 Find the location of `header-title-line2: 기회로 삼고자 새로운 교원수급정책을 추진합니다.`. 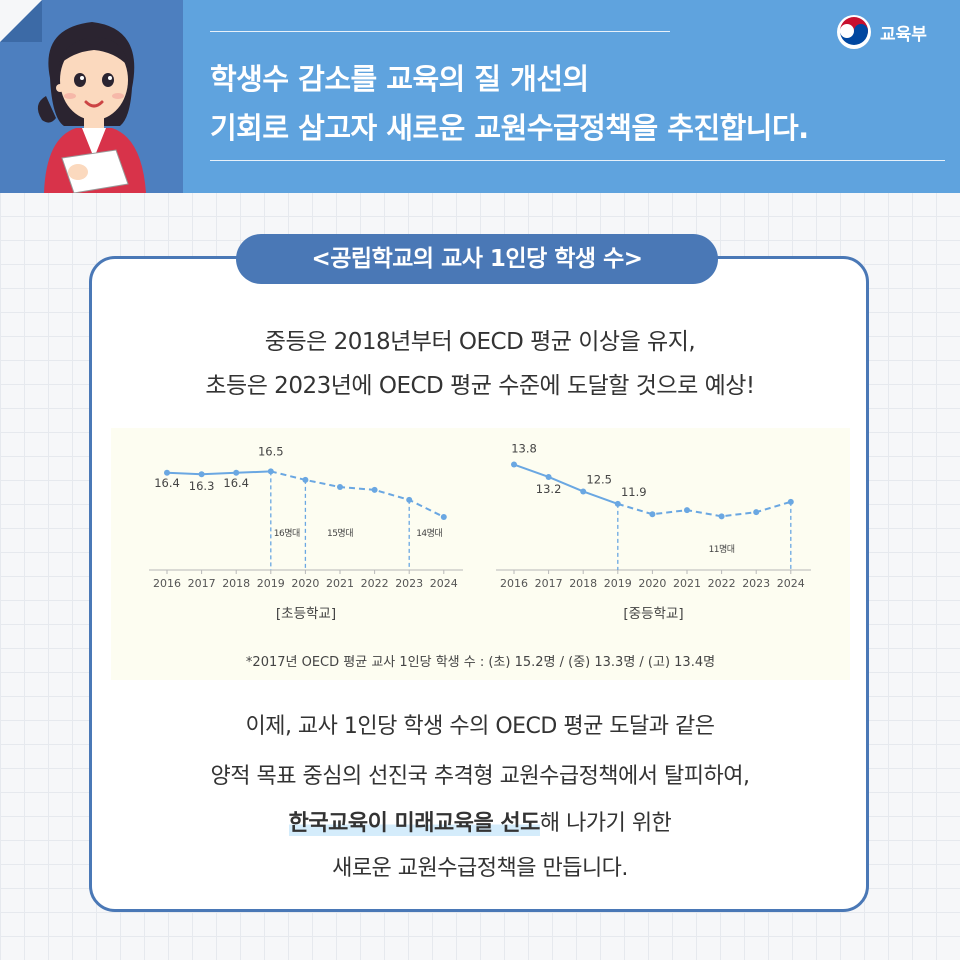

header-title-line2: 기회로 삼고자 새로운 교원수급정책을 추진합니다. is located at coordinates (509, 128).